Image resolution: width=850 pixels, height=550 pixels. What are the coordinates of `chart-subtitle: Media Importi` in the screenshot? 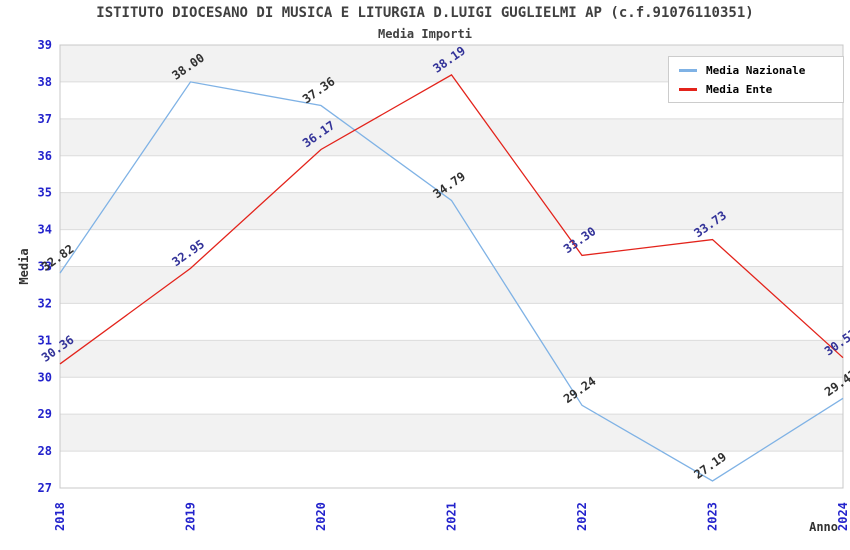 It's located at (425, 34).